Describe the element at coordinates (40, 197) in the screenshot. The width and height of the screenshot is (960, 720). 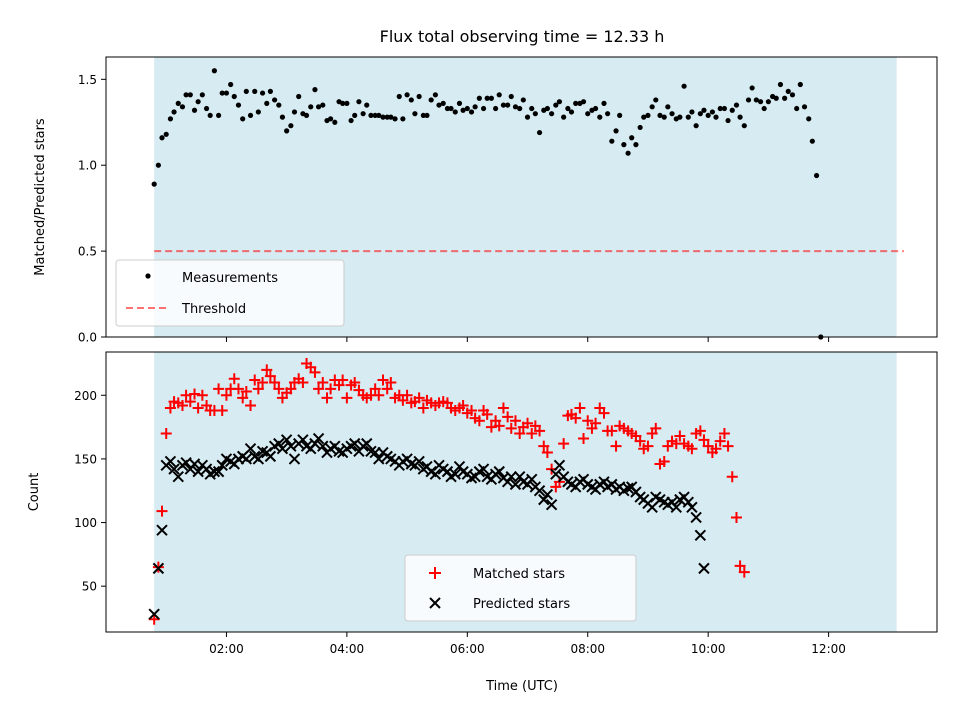
I see `top-y-axis-label: Matched/Predicted stars` at that location.